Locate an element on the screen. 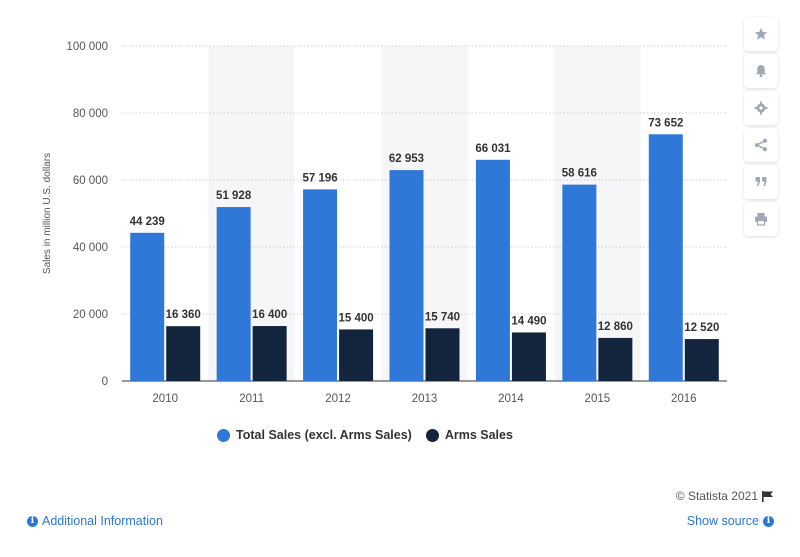 This screenshot has width=800, height=557. data-label: 15 400 is located at coordinates (355, 318).